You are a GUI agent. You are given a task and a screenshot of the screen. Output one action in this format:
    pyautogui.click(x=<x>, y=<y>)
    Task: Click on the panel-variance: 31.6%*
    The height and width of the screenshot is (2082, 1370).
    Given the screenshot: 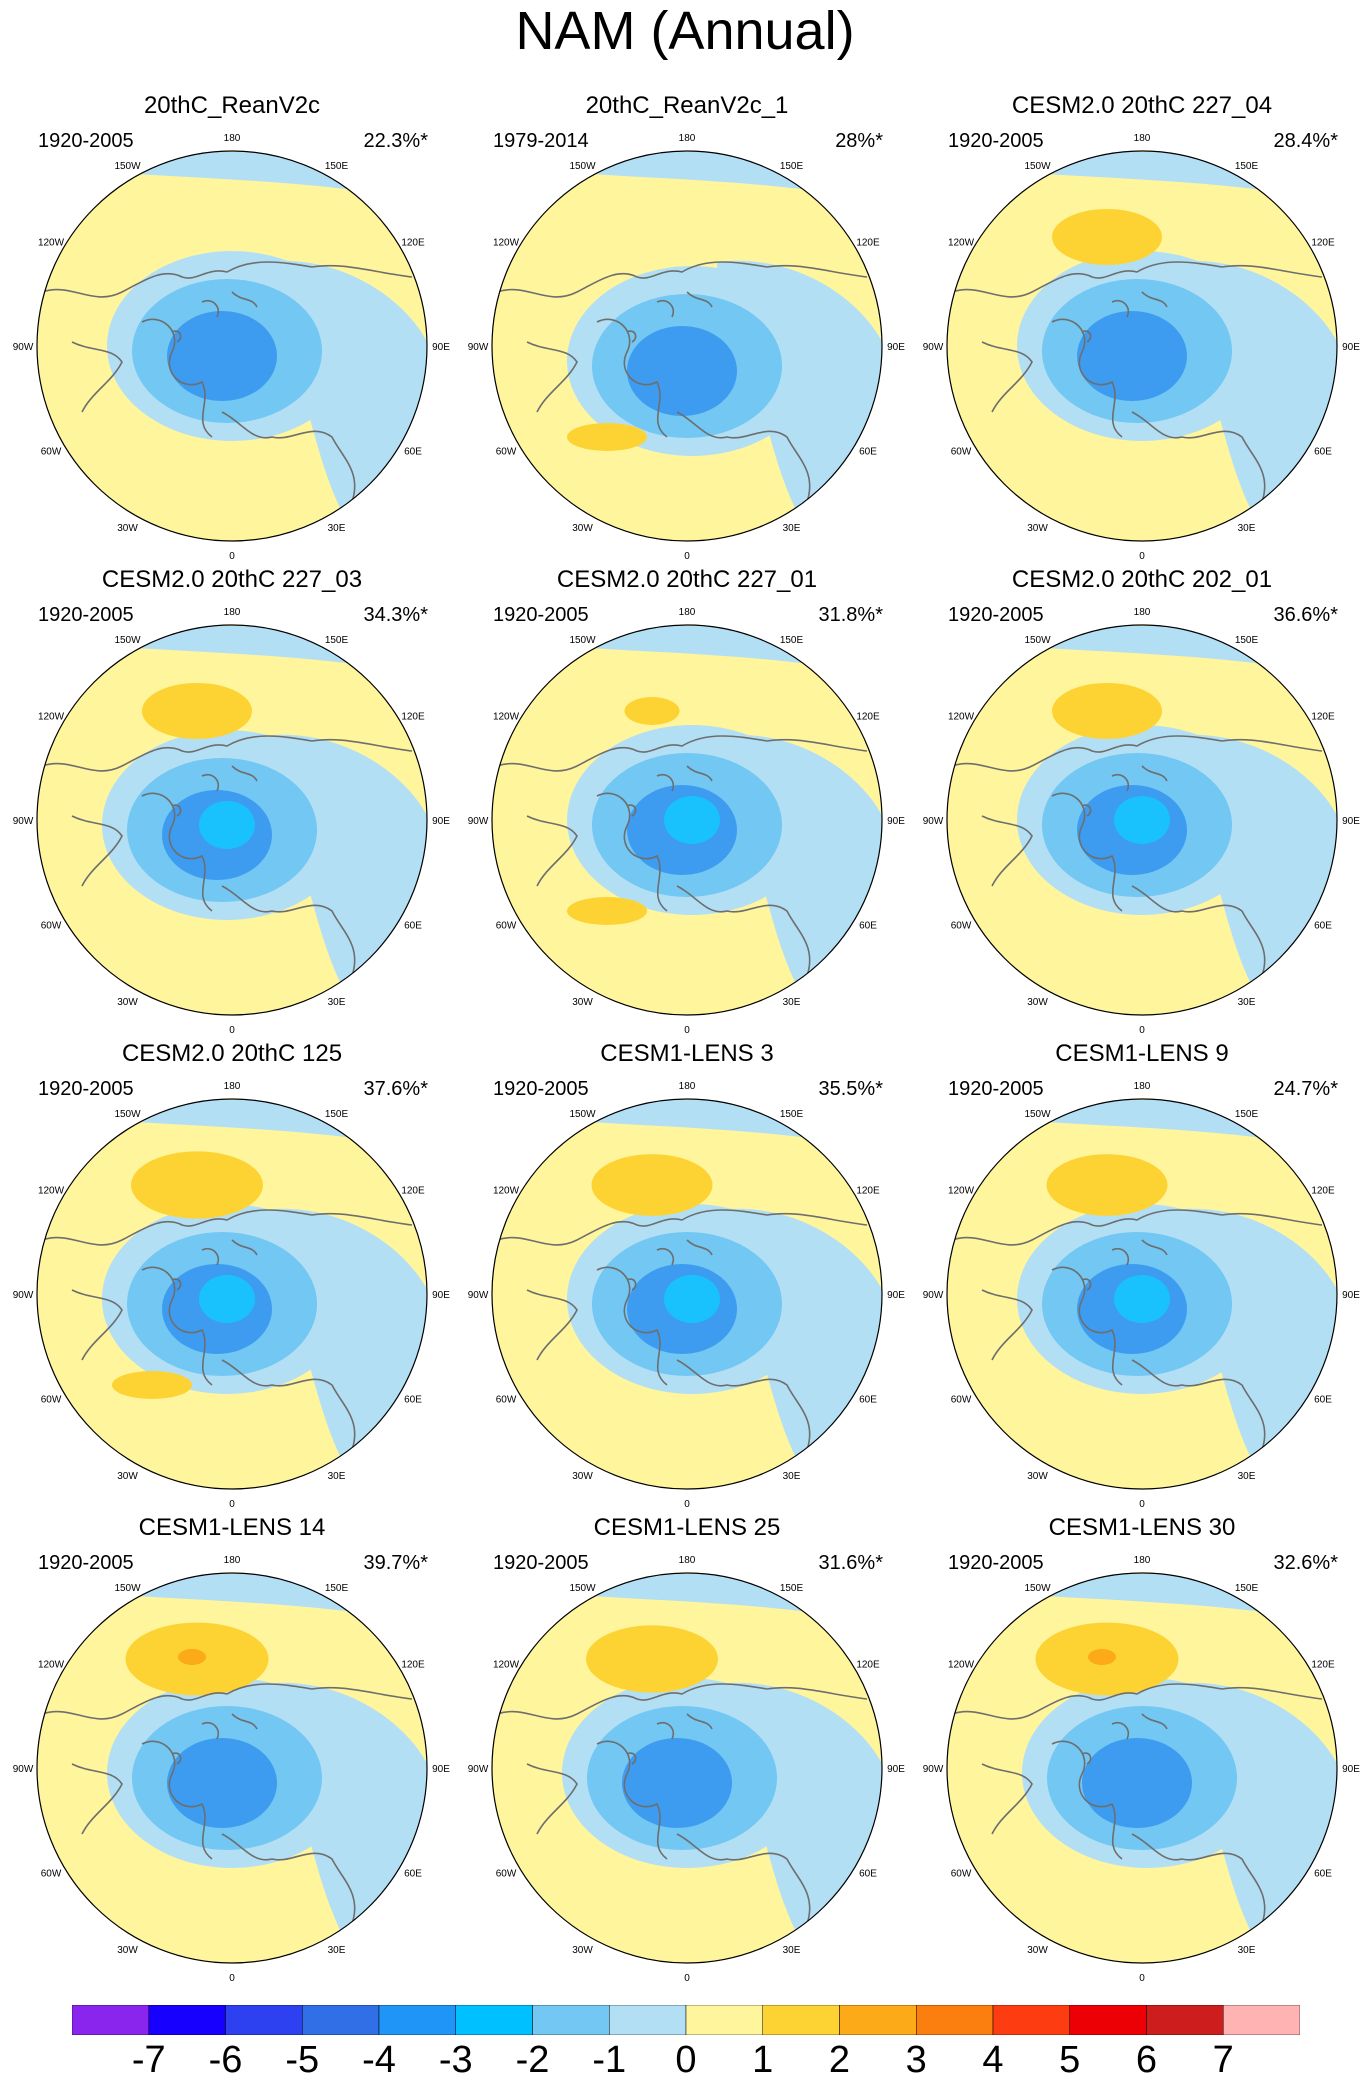 What is the action you would take?
    pyautogui.click(x=851, y=1563)
    